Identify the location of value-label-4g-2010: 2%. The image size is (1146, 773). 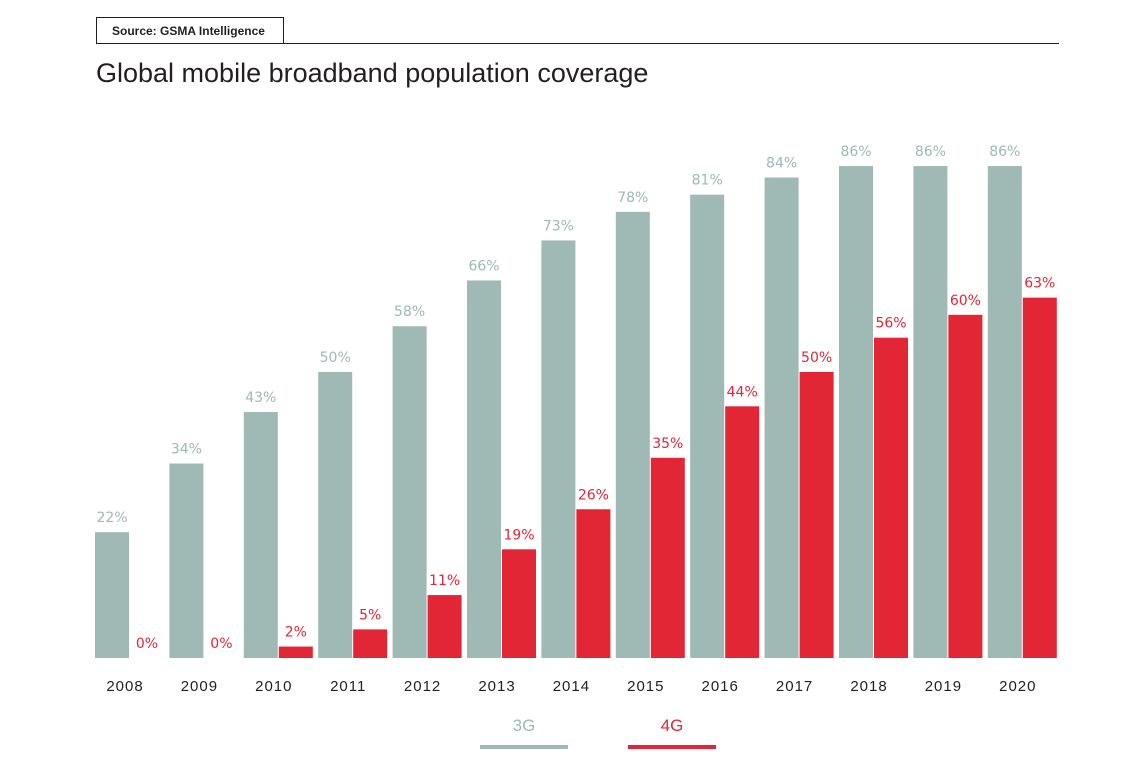
(296, 633).